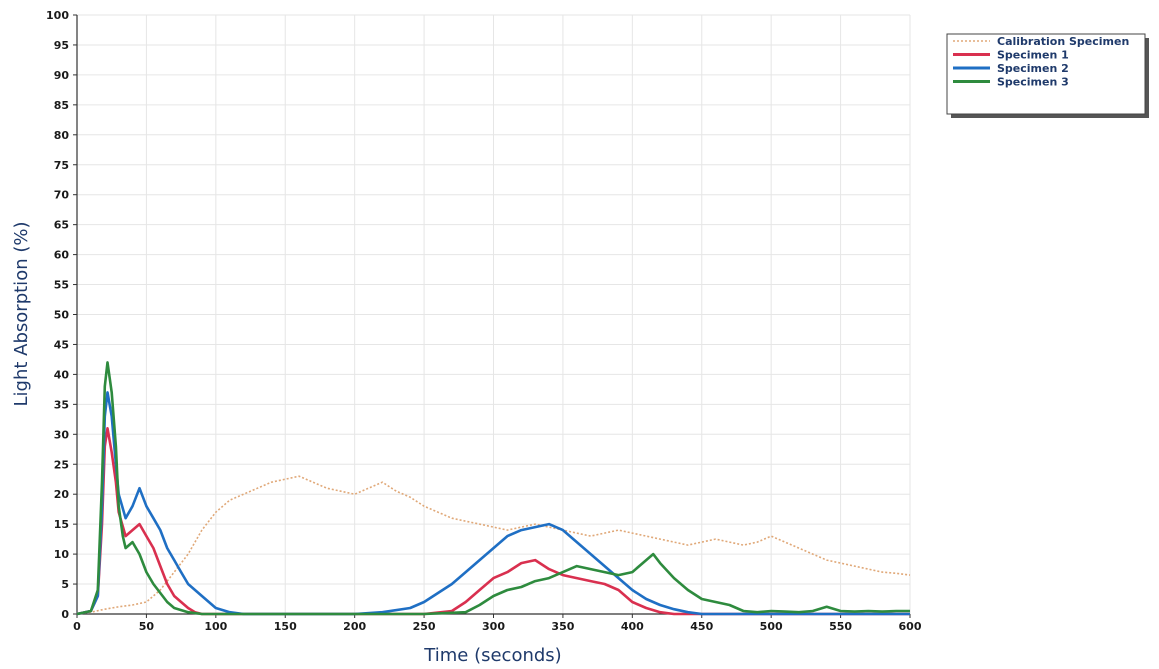  Describe the element at coordinates (61, 524) in the screenshot. I see `y-tick-label: 15` at that location.